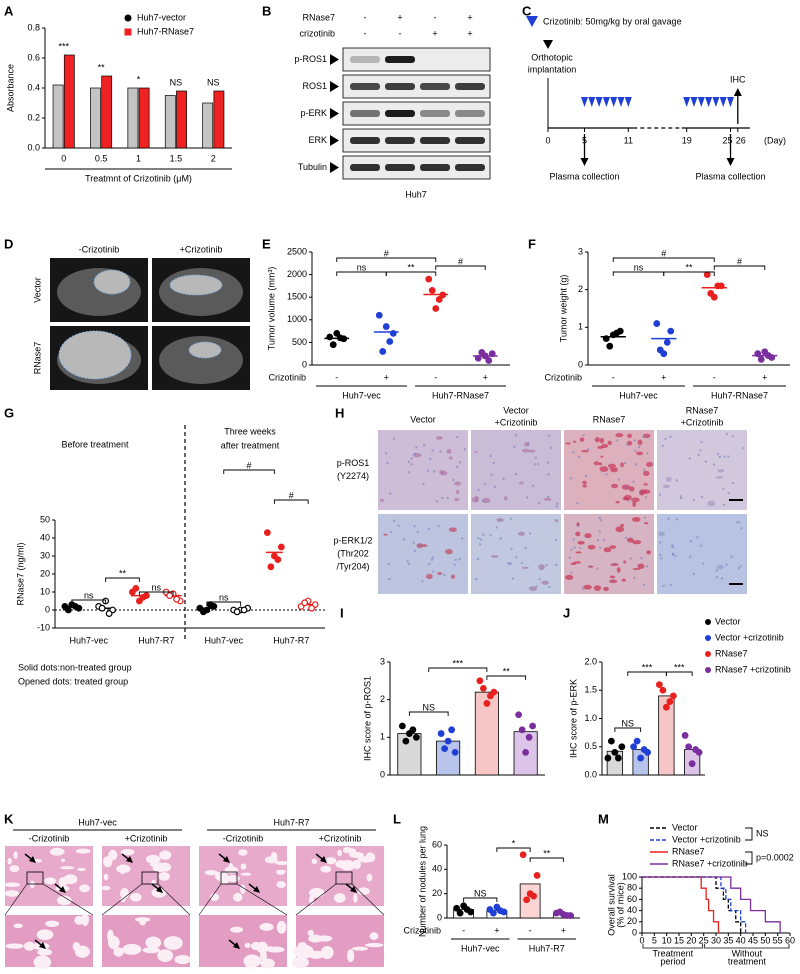 This screenshot has width=800, height=974. Describe the element at coordinates (317, 33) in the screenshot. I see `condition-label: crizotinib` at that location.